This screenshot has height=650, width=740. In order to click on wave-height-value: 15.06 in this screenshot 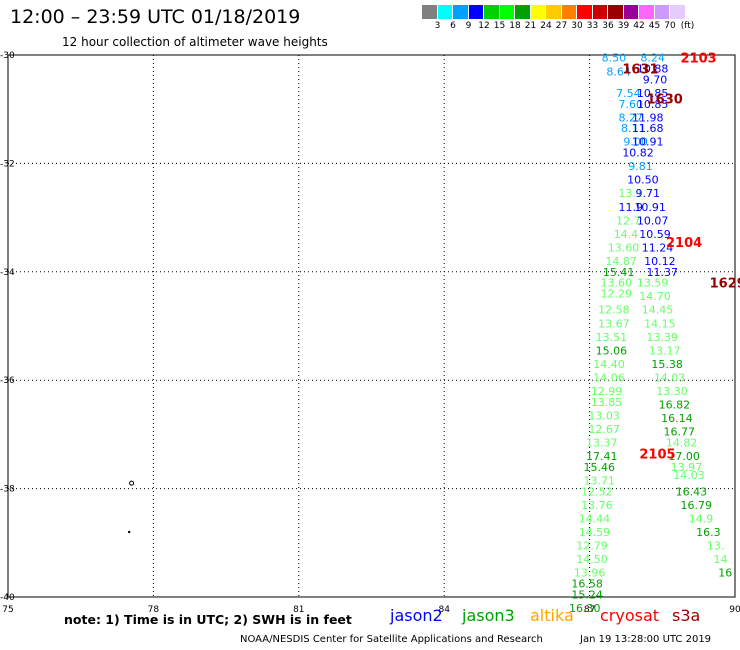, I will do `click(612, 350)`.